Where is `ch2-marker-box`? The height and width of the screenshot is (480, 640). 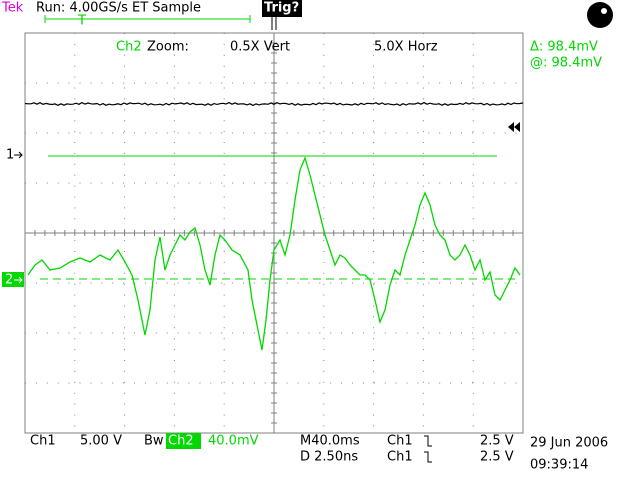 ch2-marker-box is located at coordinates (13, 279).